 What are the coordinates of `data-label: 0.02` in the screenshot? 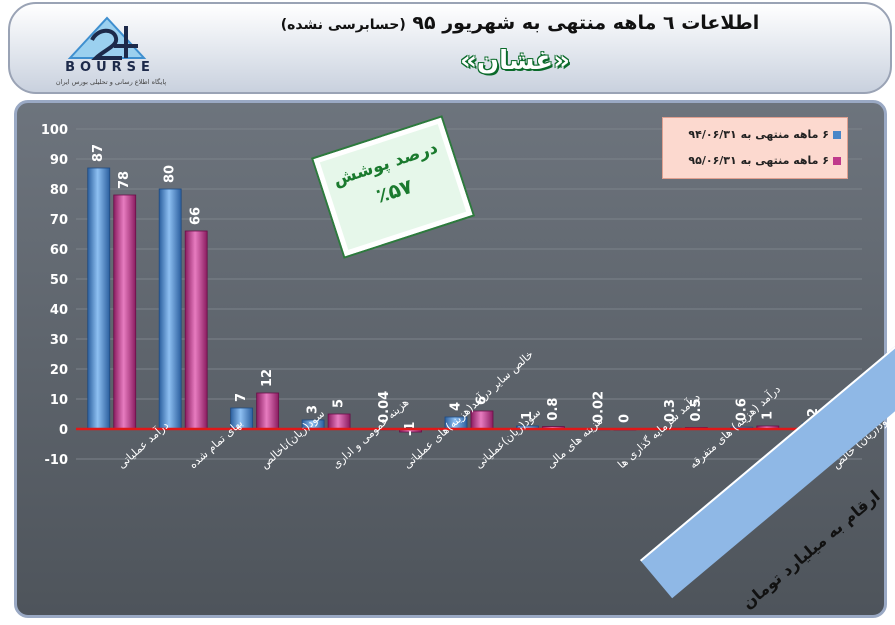 It's located at (598, 407).